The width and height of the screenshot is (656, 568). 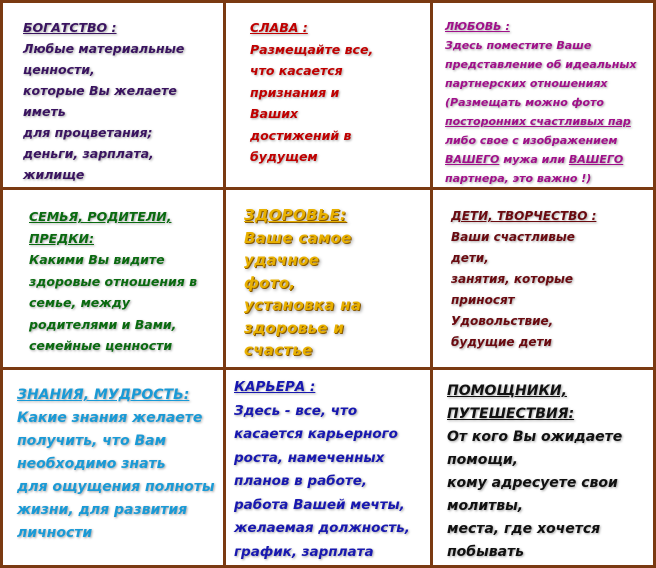 I want to click on cell-text-line: ВАШЕГО мужа или ВАШЕГО, so click(x=544, y=159).